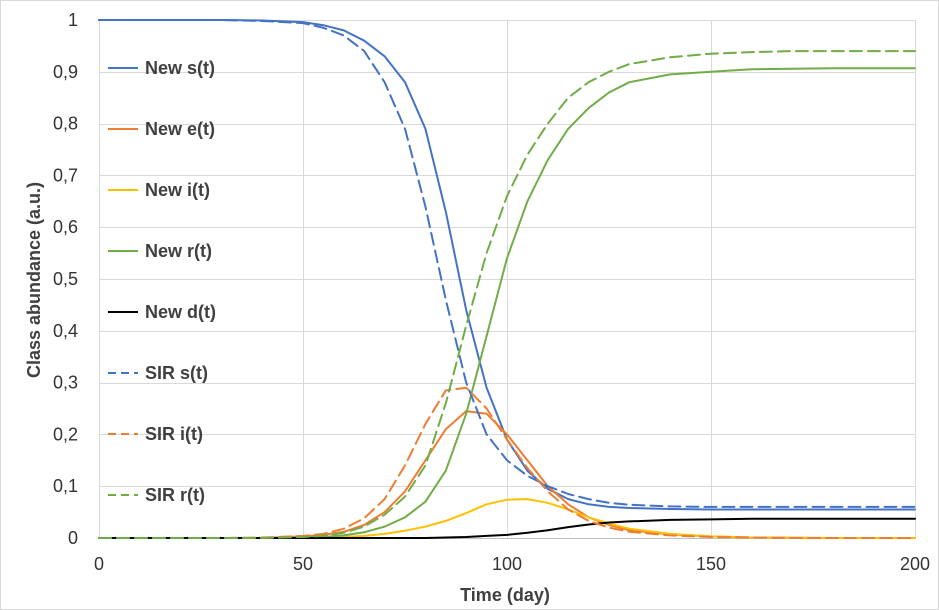  Describe the element at coordinates (177, 190) in the screenshot. I see `legend-label: New i(t)` at that location.